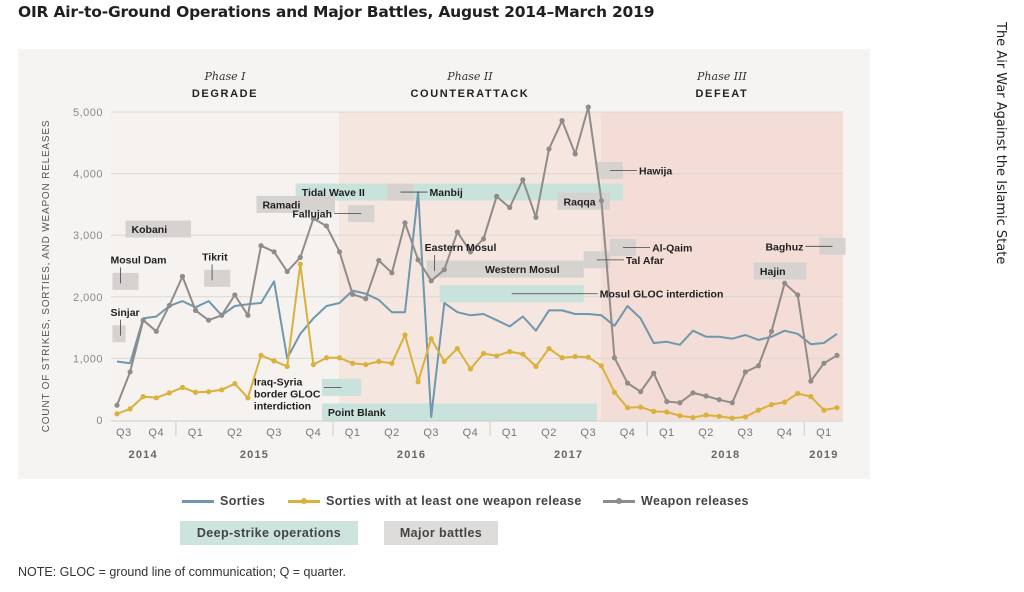 The width and height of the screenshot is (1024, 592). I want to click on phase-name: Phase III, so click(721, 76).